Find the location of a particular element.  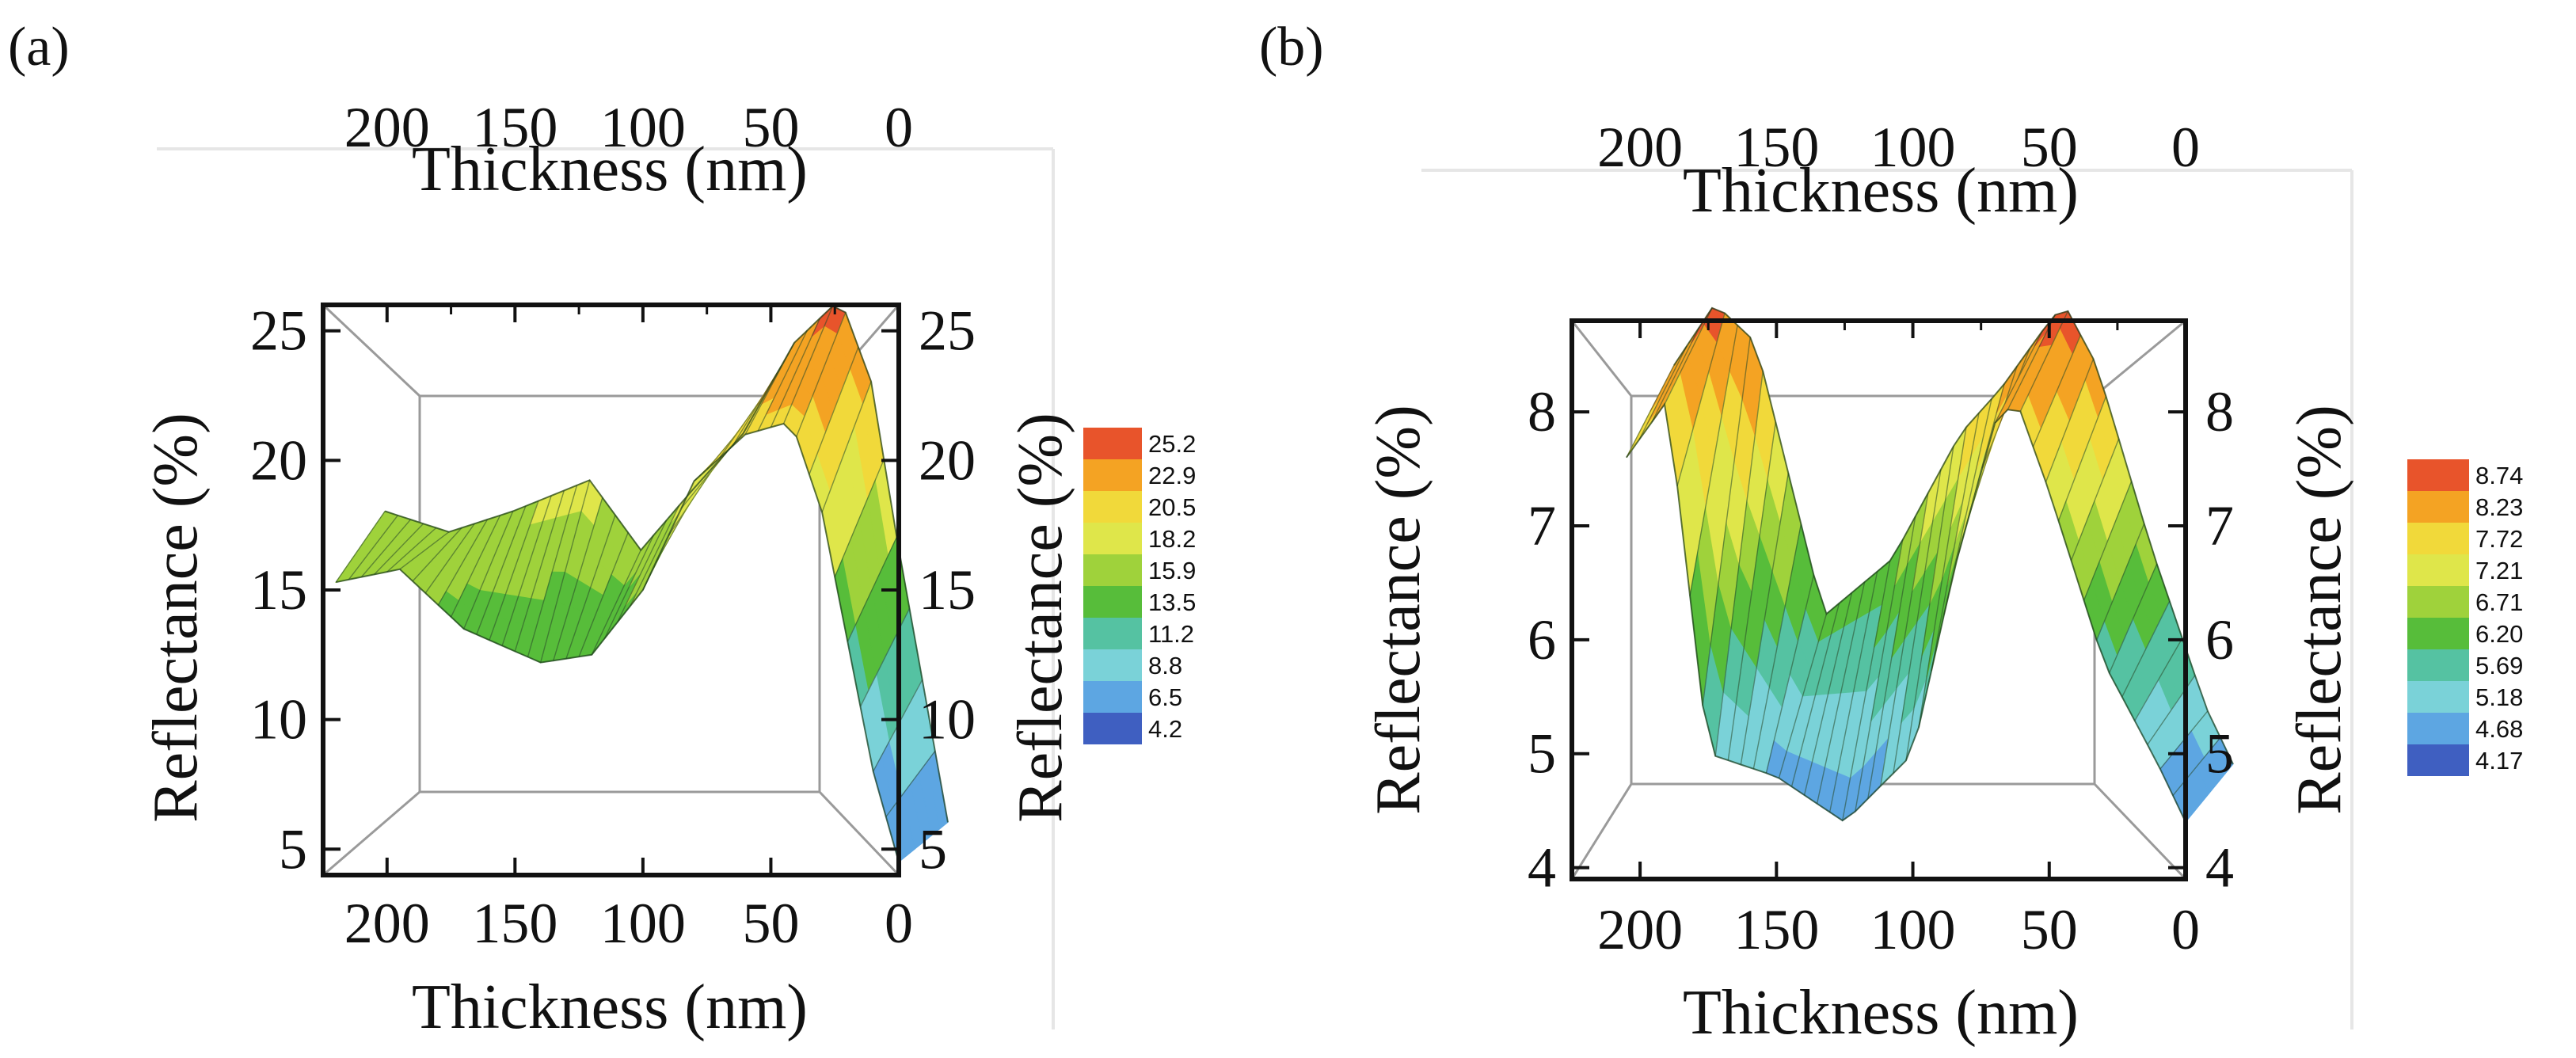

x-tick-label-bottom-a: 150 is located at coordinates (514, 923).